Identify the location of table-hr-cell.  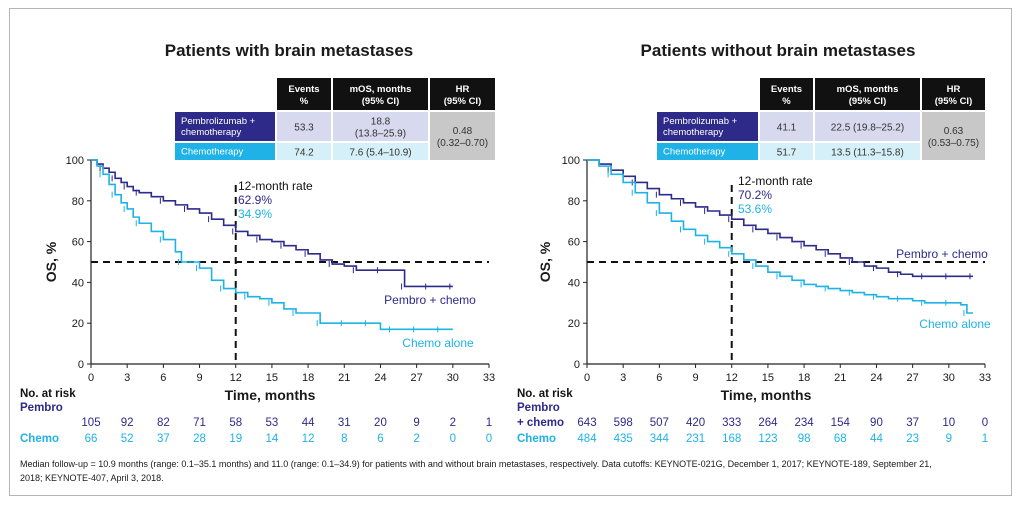
(953, 136).